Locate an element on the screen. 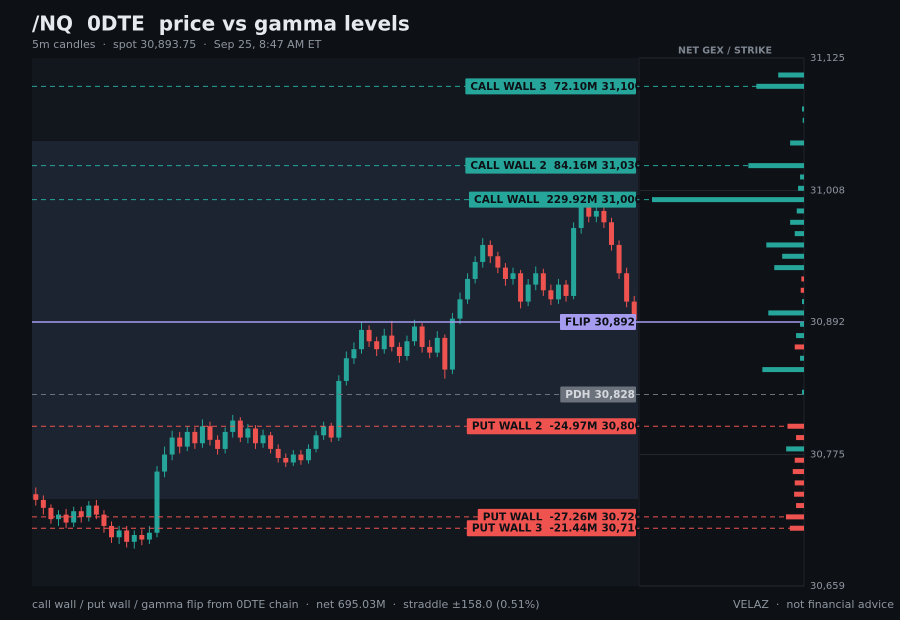 The width and height of the screenshot is (900, 620). level-name: PUT WALL 2 is located at coordinates (507, 427).